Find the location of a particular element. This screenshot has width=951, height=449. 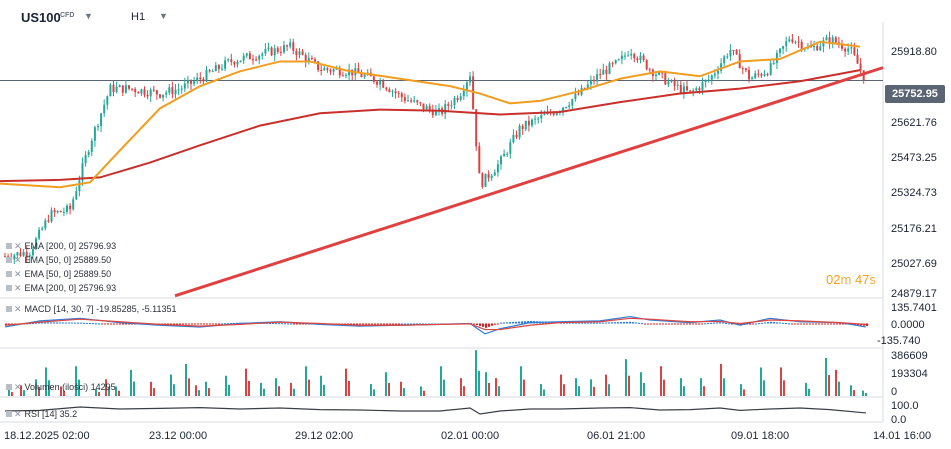

legend-ema-50-a: ✕ EMA [50, 0] 25889.50 is located at coordinates (58, 260).